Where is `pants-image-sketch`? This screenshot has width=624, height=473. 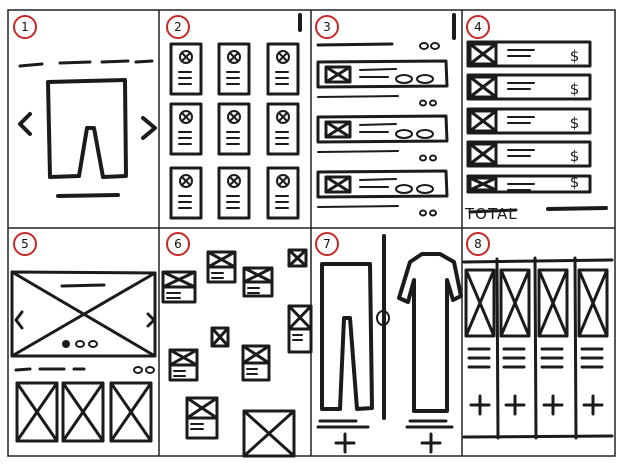 pants-image-sketch is located at coordinates (347, 336).